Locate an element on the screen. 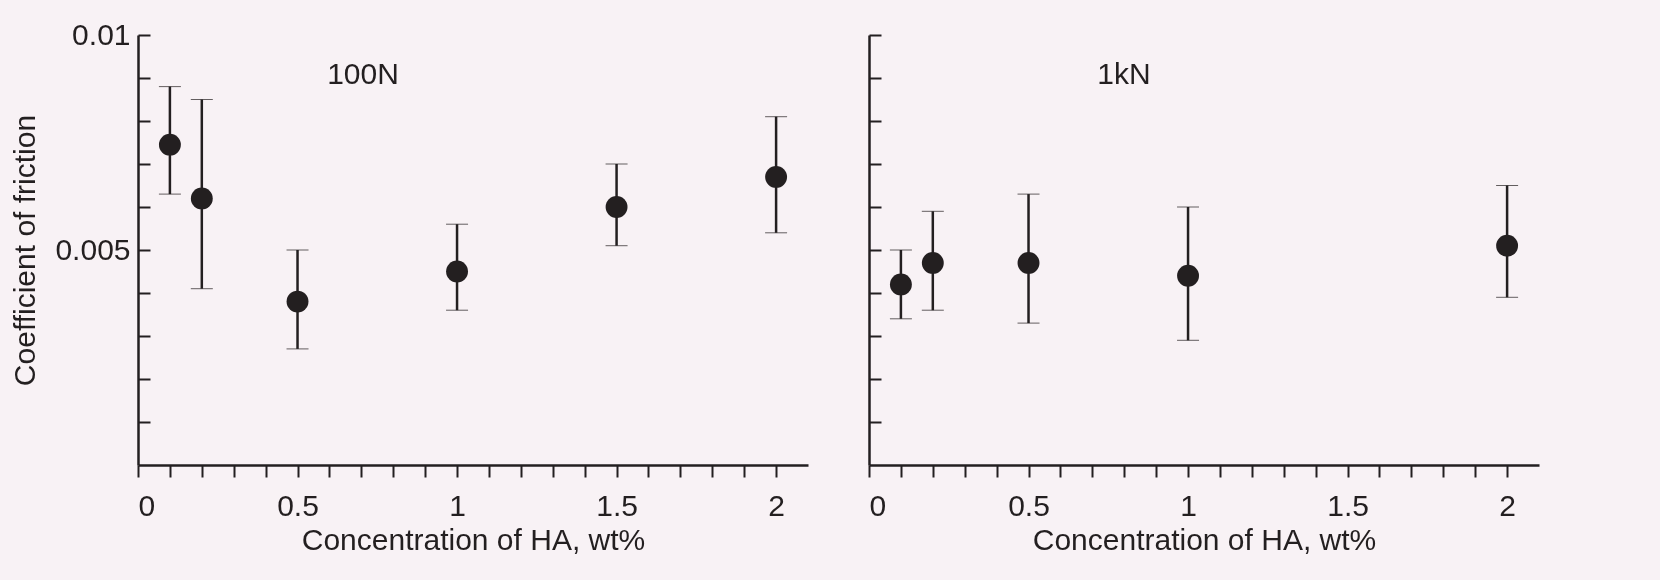 Image resolution: width=1660 pixels, height=580 pixels. annotation: 1kN is located at coordinates (1124, 73).